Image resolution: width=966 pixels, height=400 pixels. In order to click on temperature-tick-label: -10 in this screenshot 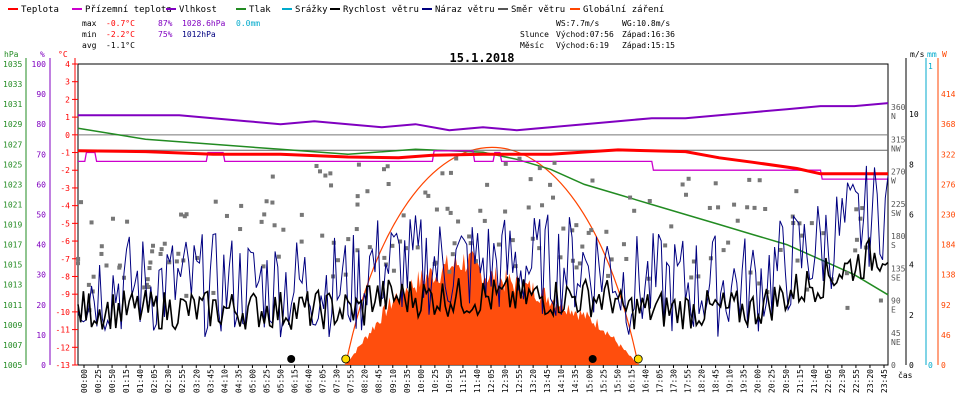, I will do `click(63, 312)`.